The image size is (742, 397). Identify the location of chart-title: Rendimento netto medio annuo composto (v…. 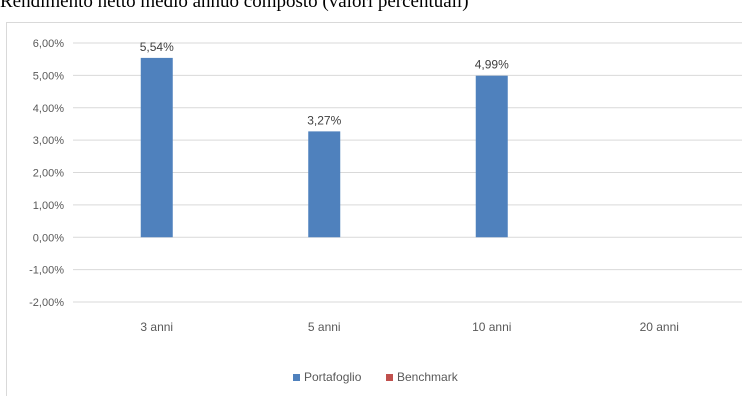
(234, 6).